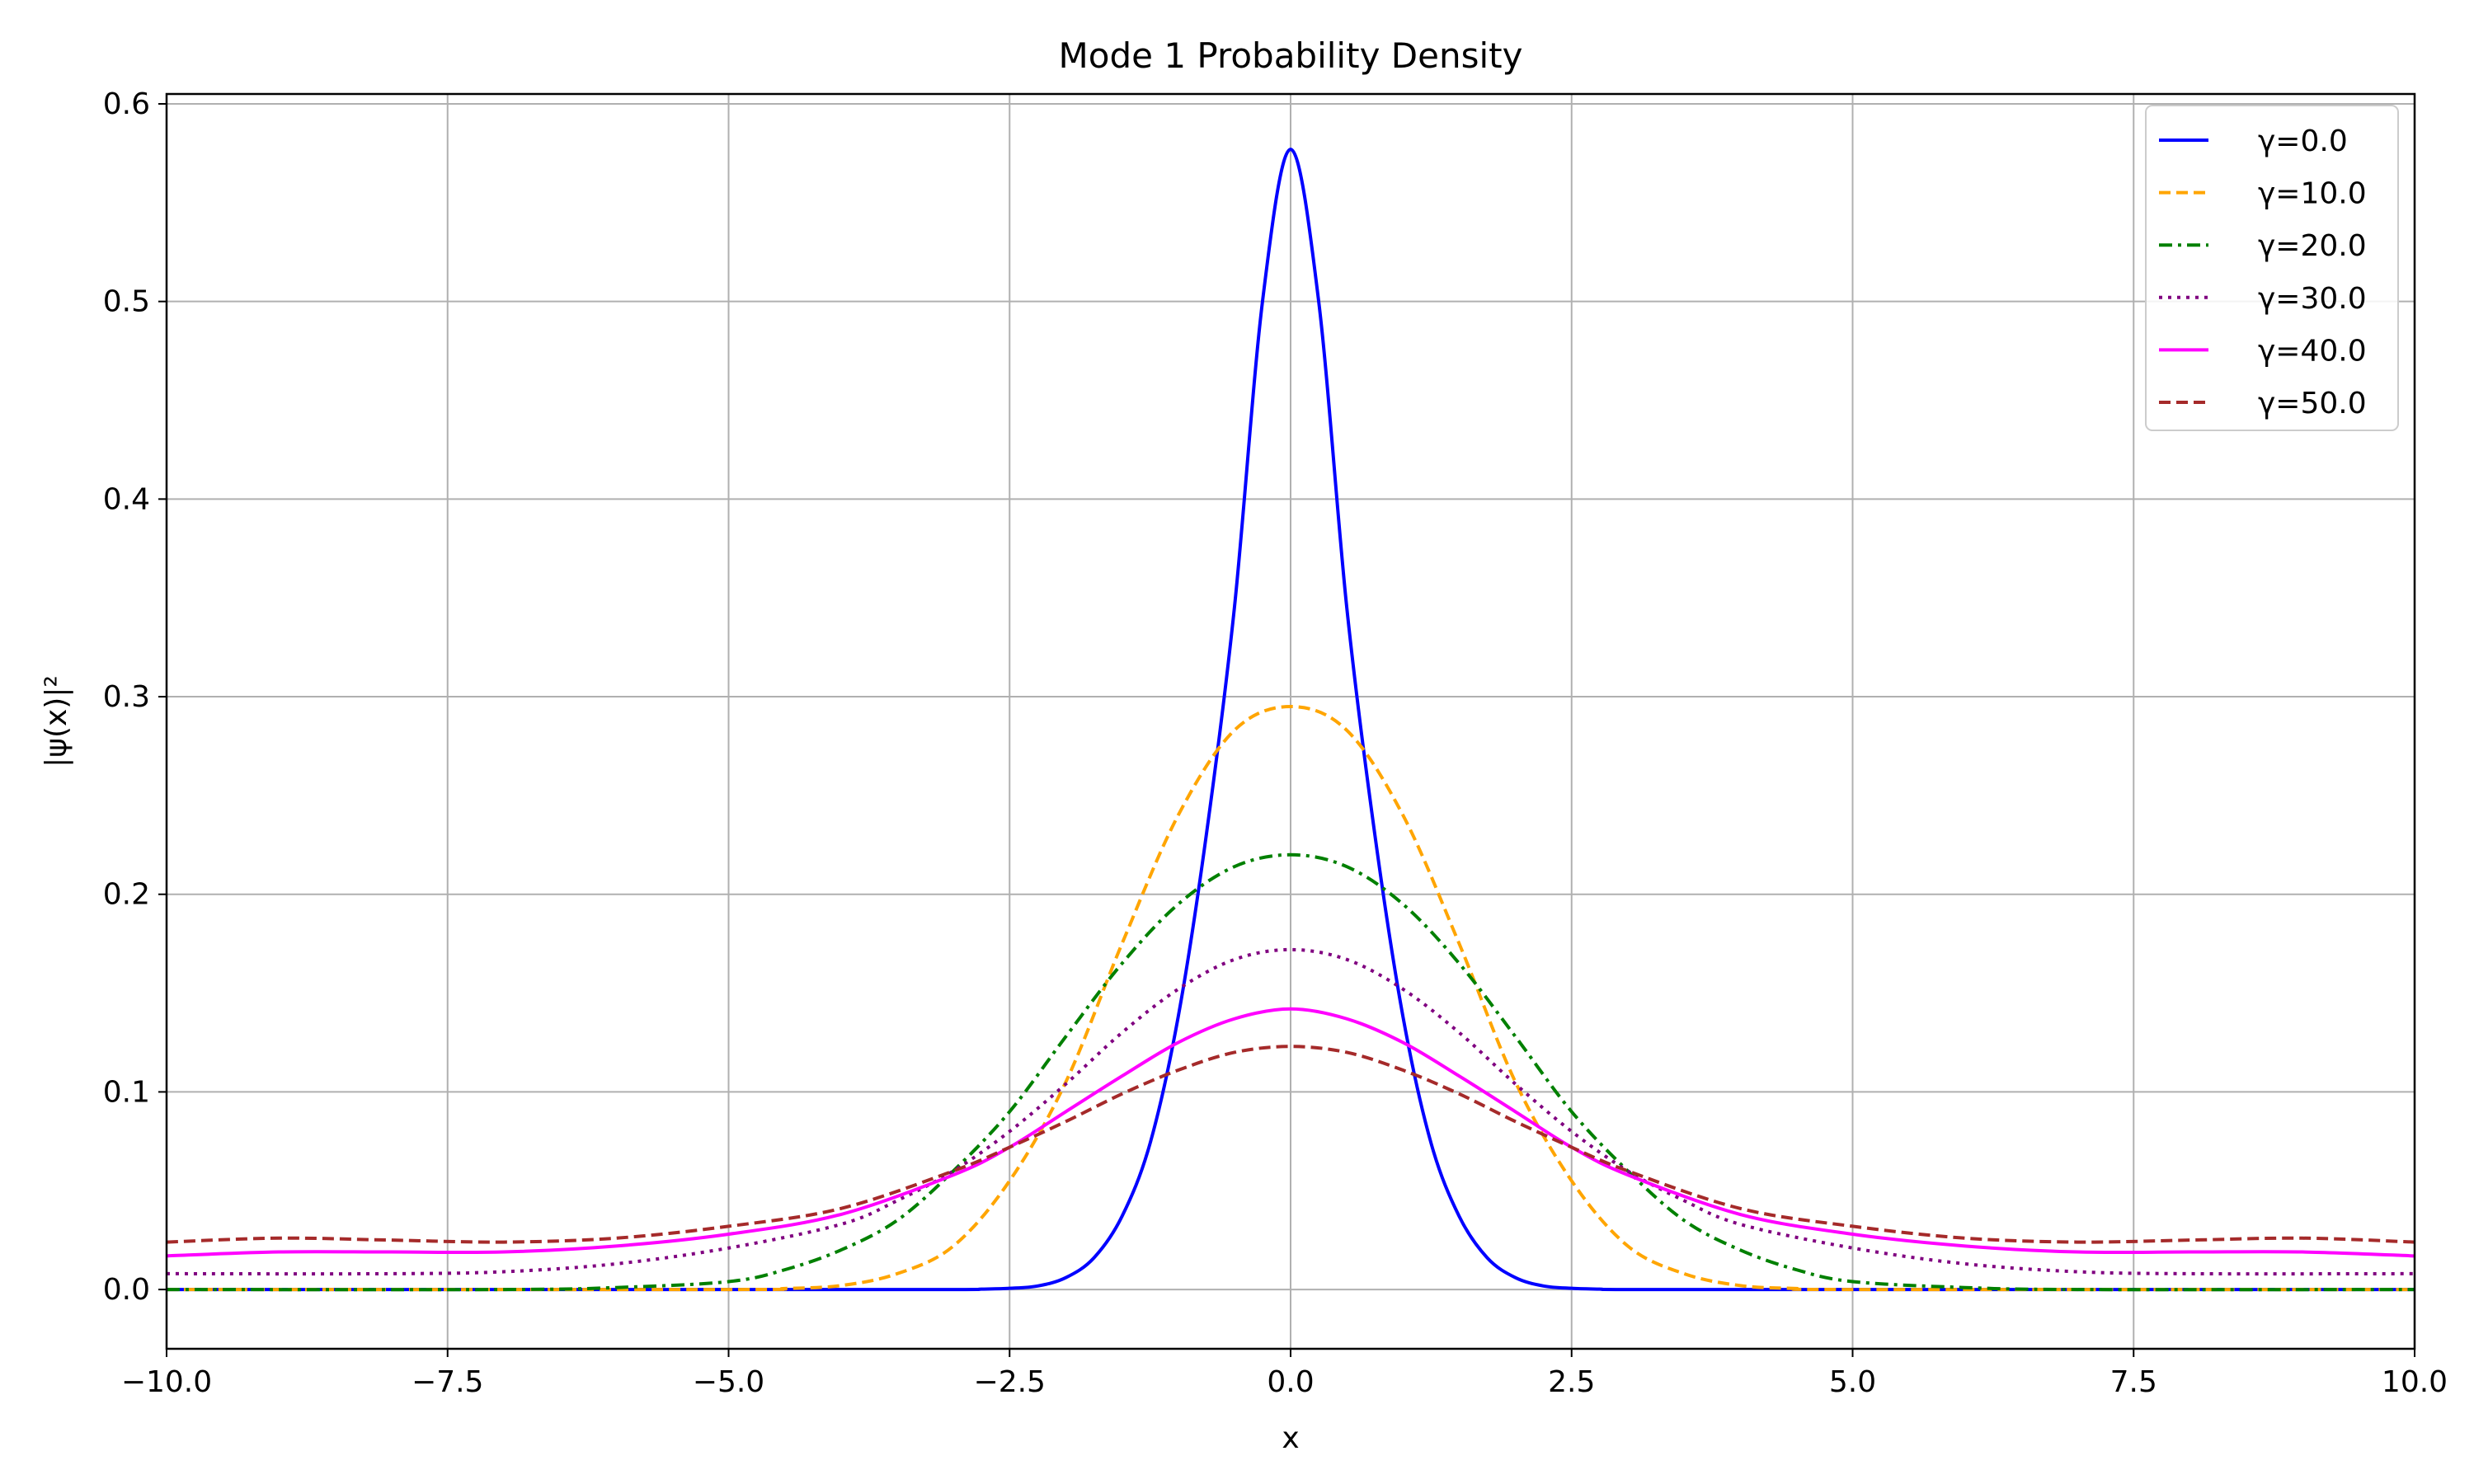 Image resolution: width=2474 pixels, height=1484 pixels. I want to click on legend-box, so click(2272, 268).